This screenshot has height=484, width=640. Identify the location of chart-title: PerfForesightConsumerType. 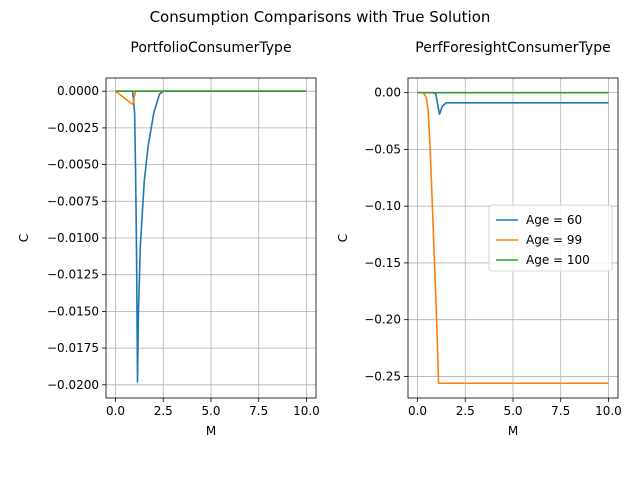
(512, 48).